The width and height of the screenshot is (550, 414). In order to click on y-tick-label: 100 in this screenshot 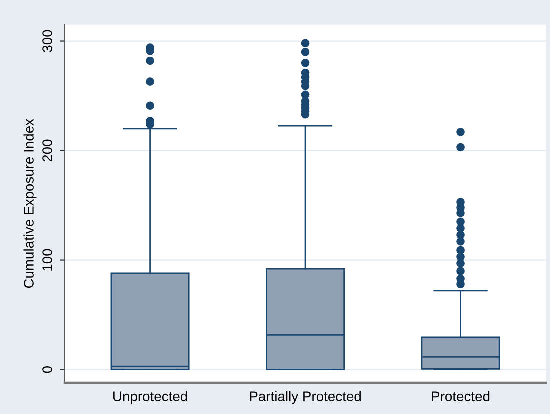, I will do `click(47, 260)`.